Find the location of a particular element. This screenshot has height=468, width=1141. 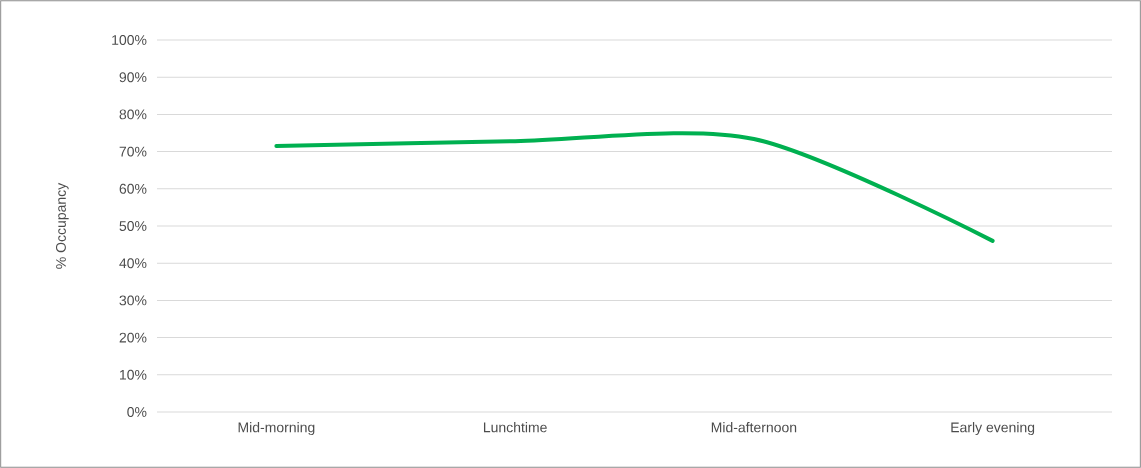

y-tick-label: 10% is located at coordinates (133, 374).